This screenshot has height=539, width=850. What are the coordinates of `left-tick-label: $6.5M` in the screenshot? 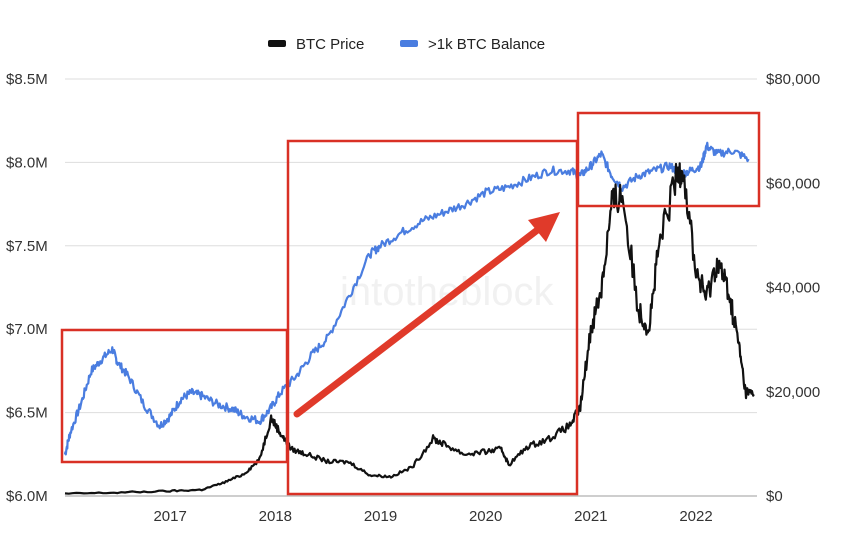 It's located at (27, 413).